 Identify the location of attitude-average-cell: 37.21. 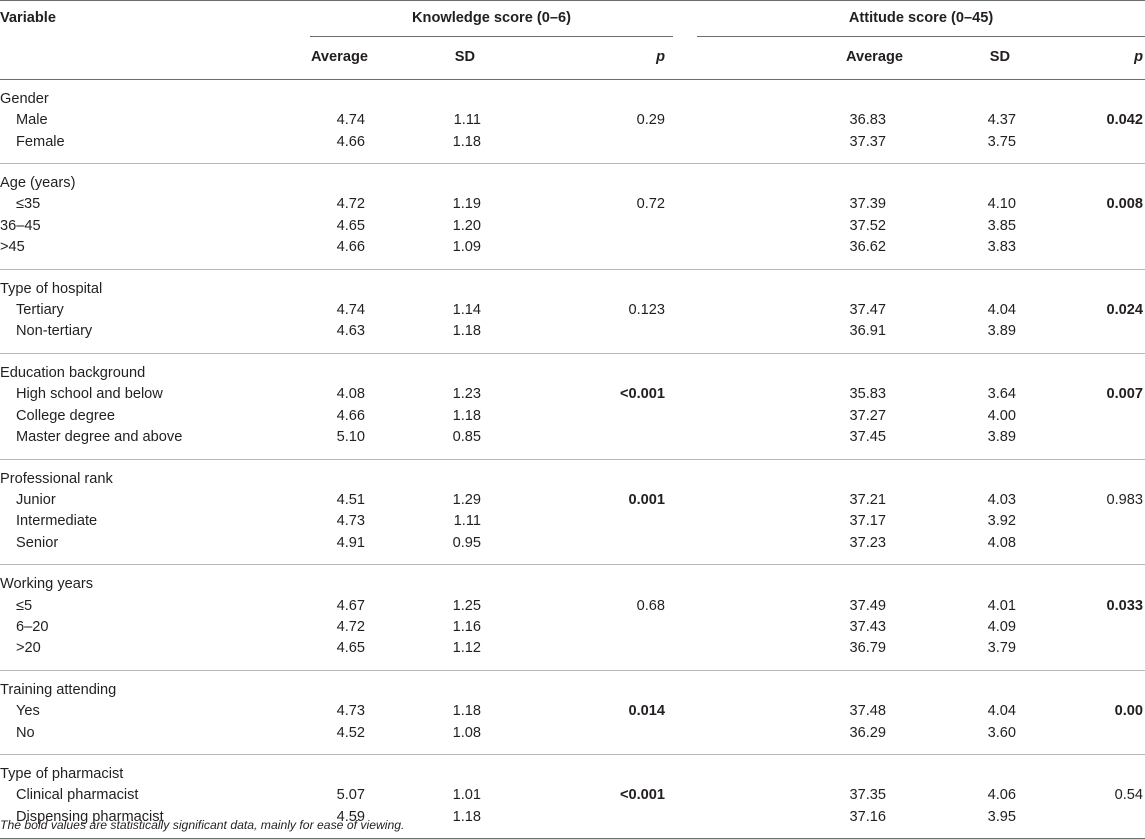
(868, 499).